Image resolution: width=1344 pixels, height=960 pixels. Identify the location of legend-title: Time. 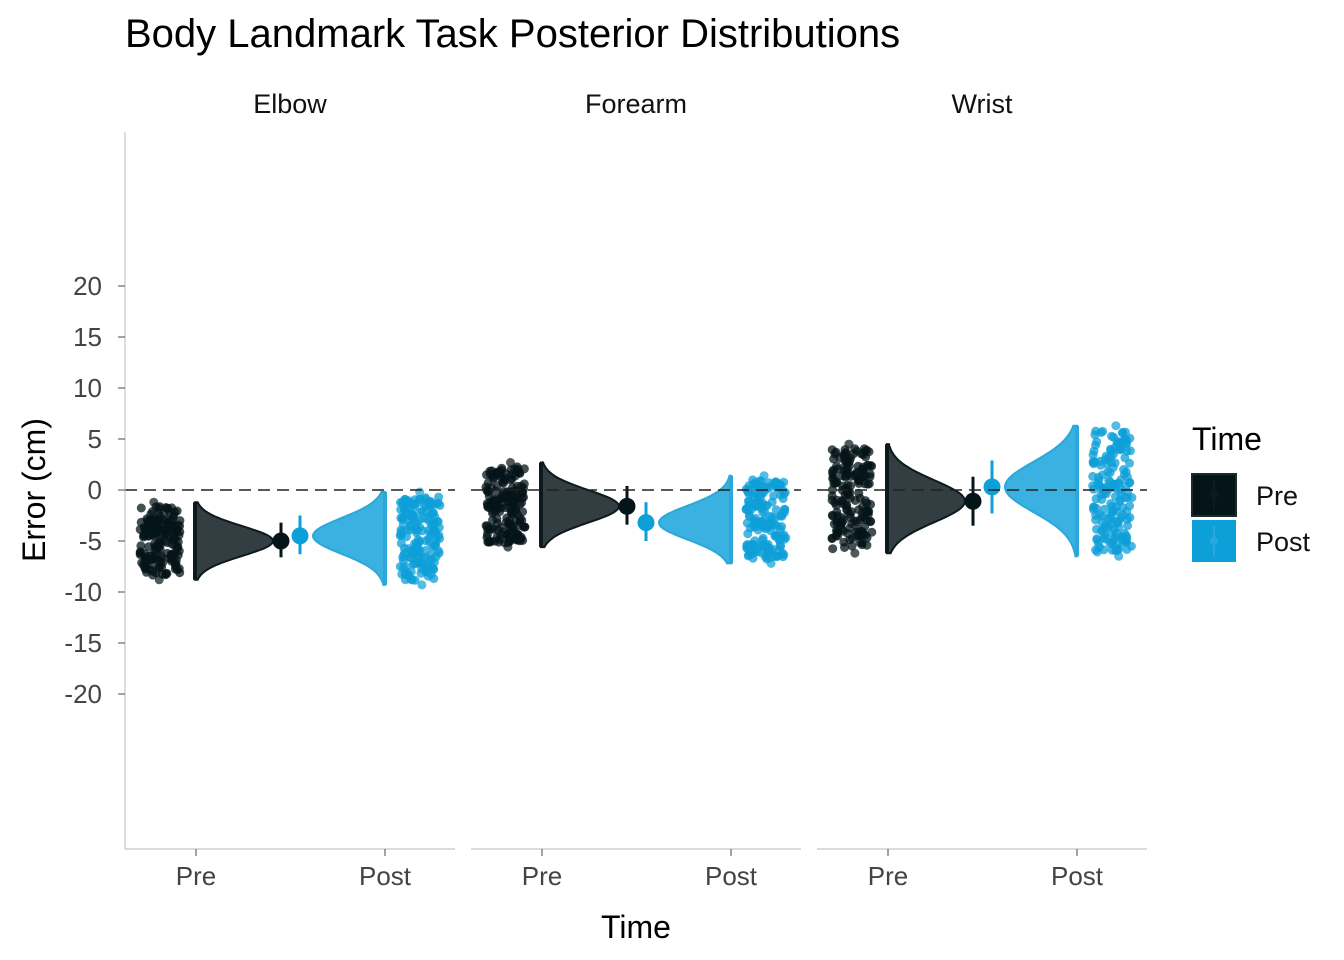
(1227, 439).